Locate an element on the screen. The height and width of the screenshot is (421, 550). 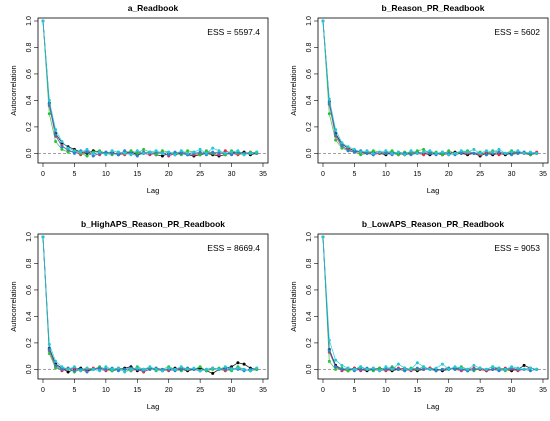
y-tick-label: 0.2 is located at coordinates (309, 127).